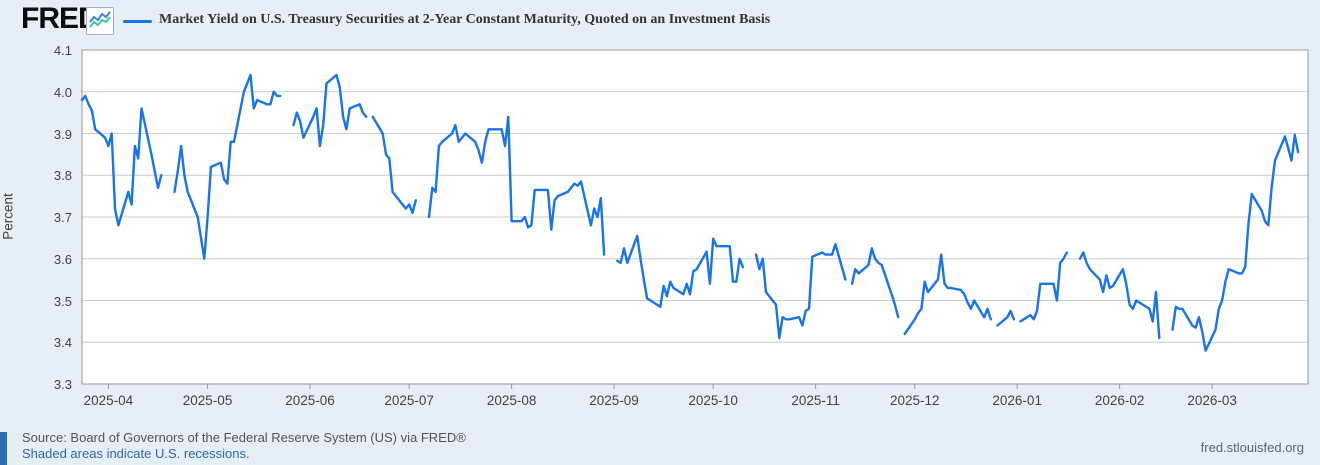 This screenshot has height=465, width=1320. Describe the element at coordinates (62, 343) in the screenshot. I see `y-tick-label: 3.4` at that location.